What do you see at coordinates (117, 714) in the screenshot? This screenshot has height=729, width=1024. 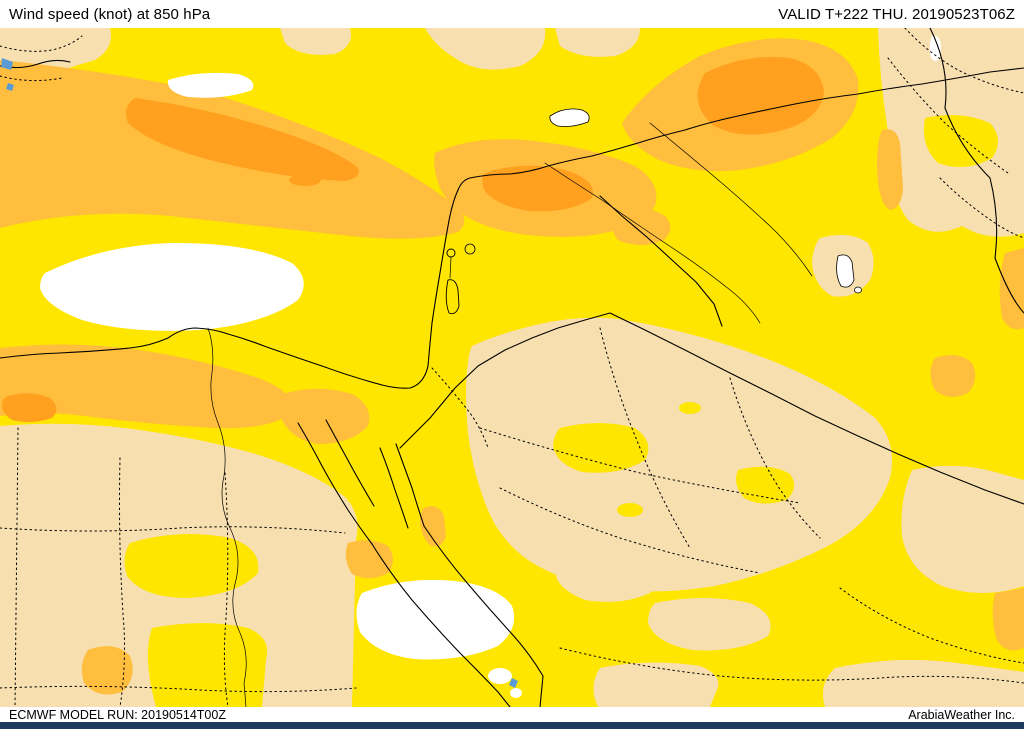 I see `model-run-label: ECMWF MODEL RUN: 20190514T00Z` at bounding box center [117, 714].